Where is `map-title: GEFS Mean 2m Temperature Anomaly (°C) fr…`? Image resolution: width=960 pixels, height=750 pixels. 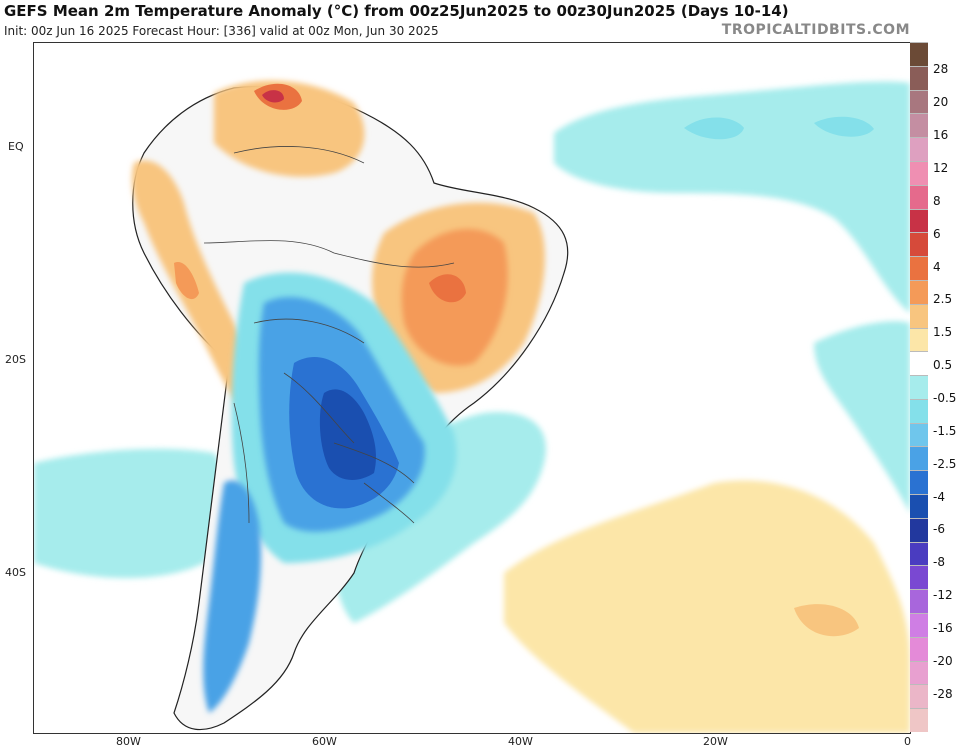 map-title: GEFS Mean 2m Temperature Anomaly (°C) fr… is located at coordinates (396, 11).